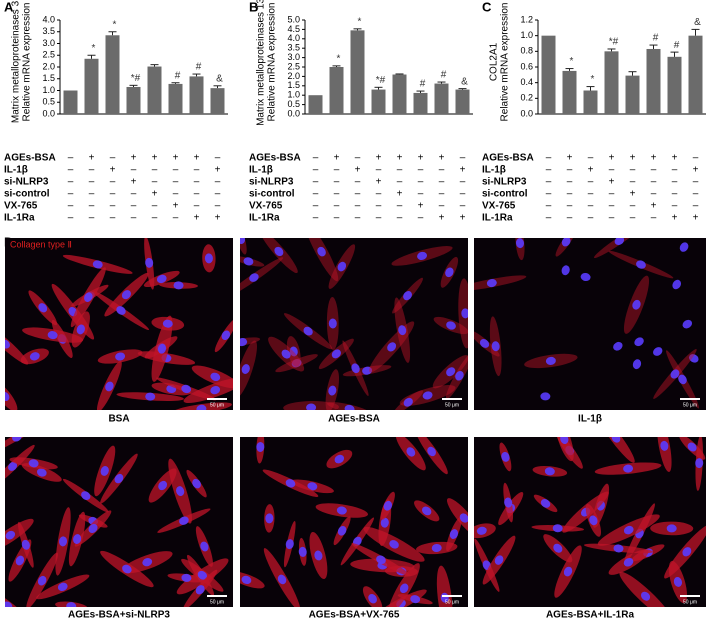 This screenshot has height=622, width=709. What do you see at coordinates (48, 102) in the screenshot?
I see `y-tick-label: 0.5` at bounding box center [48, 102].